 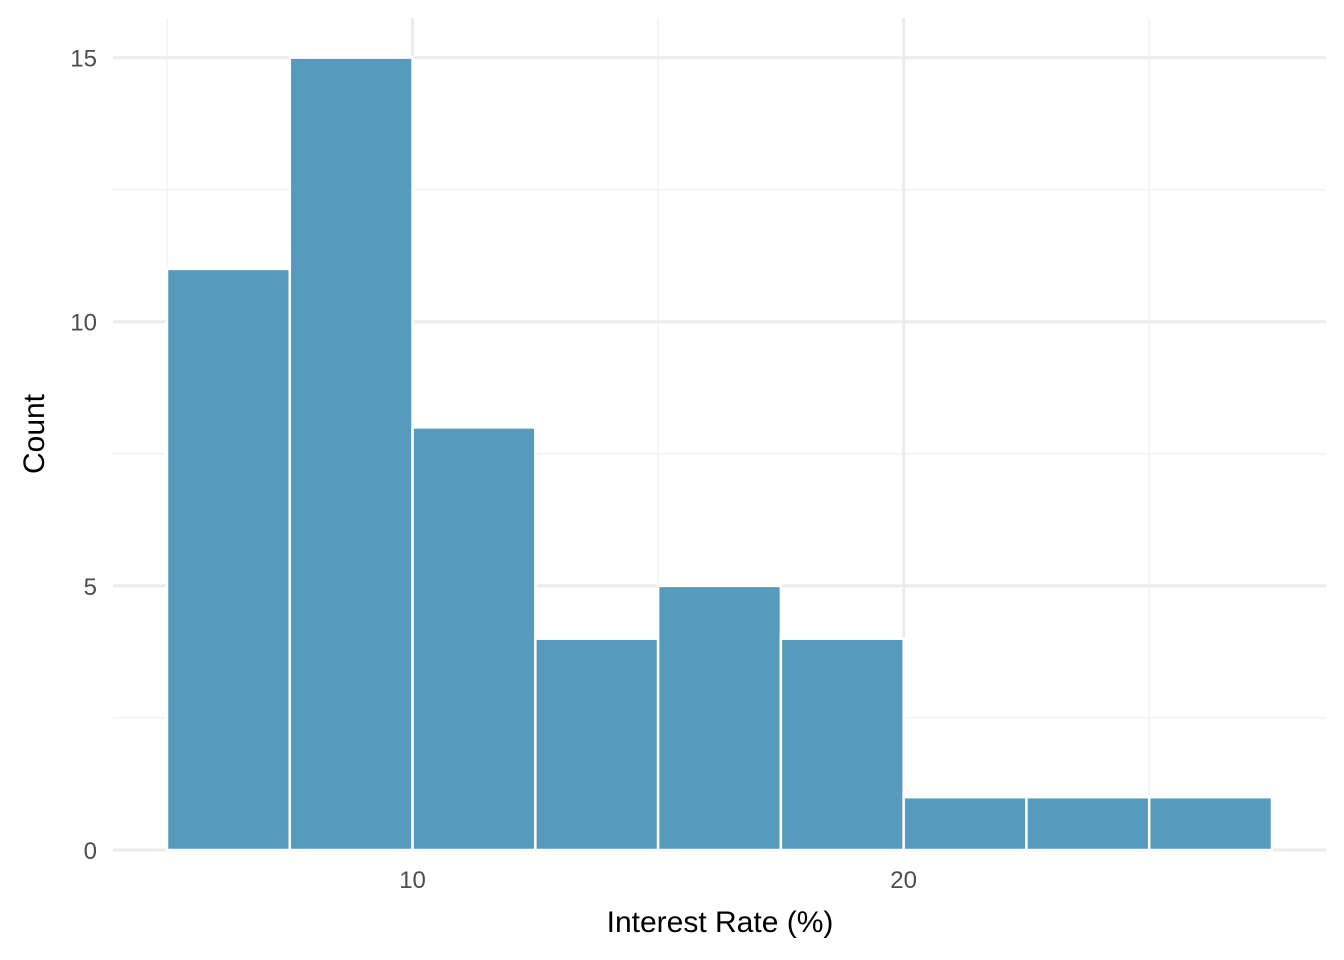 What do you see at coordinates (412, 880) in the screenshot?
I see `x-tick-label: 10` at bounding box center [412, 880].